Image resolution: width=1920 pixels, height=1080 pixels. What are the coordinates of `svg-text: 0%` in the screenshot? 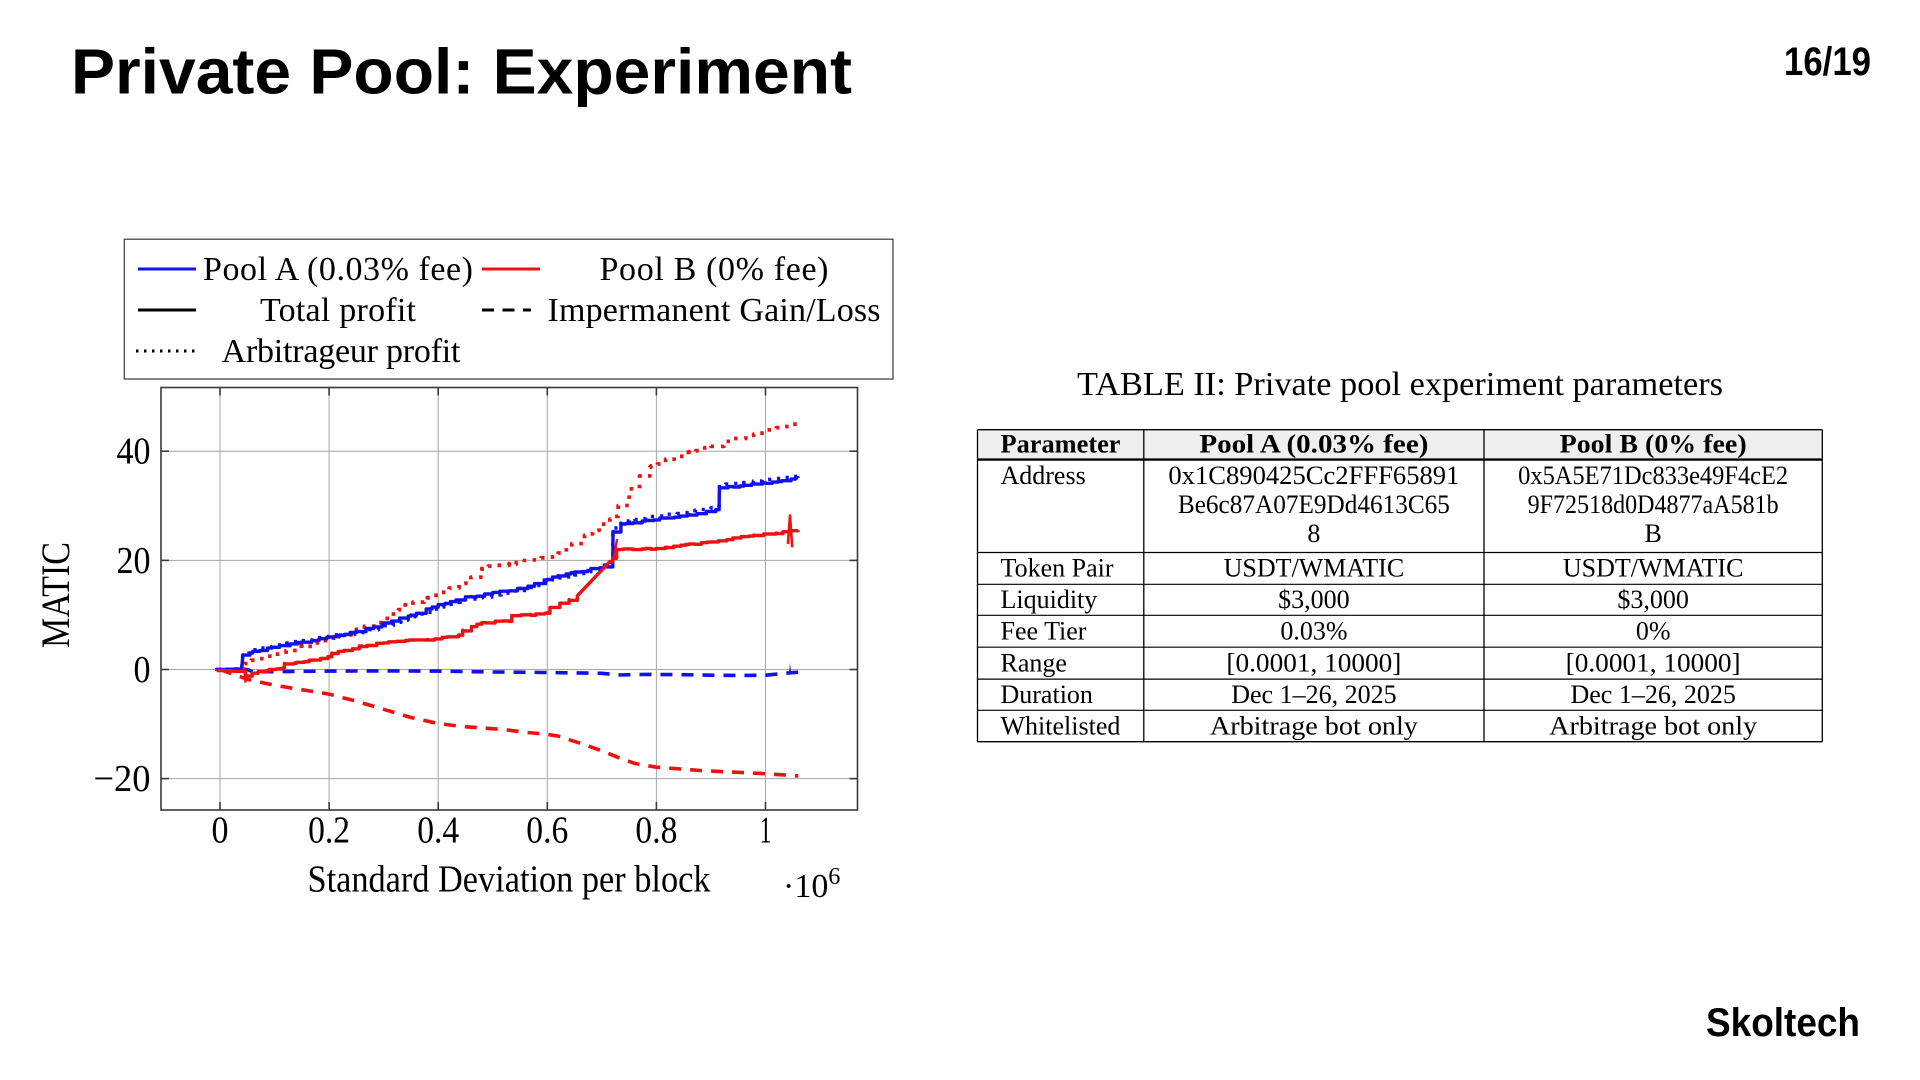 It's located at (1653, 631).